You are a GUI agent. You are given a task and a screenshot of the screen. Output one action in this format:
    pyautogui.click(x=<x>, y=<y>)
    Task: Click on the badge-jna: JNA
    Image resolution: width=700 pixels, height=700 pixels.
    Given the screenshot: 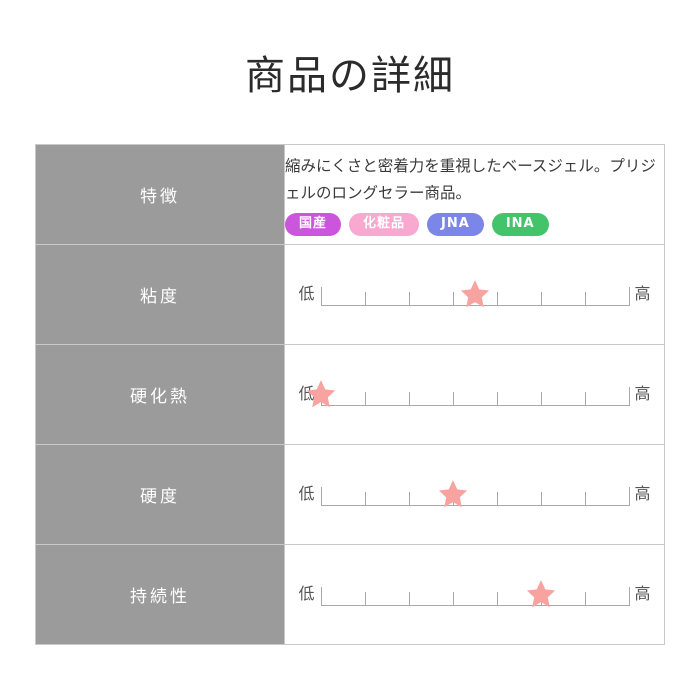 What is the action you would take?
    pyautogui.click(x=455, y=224)
    